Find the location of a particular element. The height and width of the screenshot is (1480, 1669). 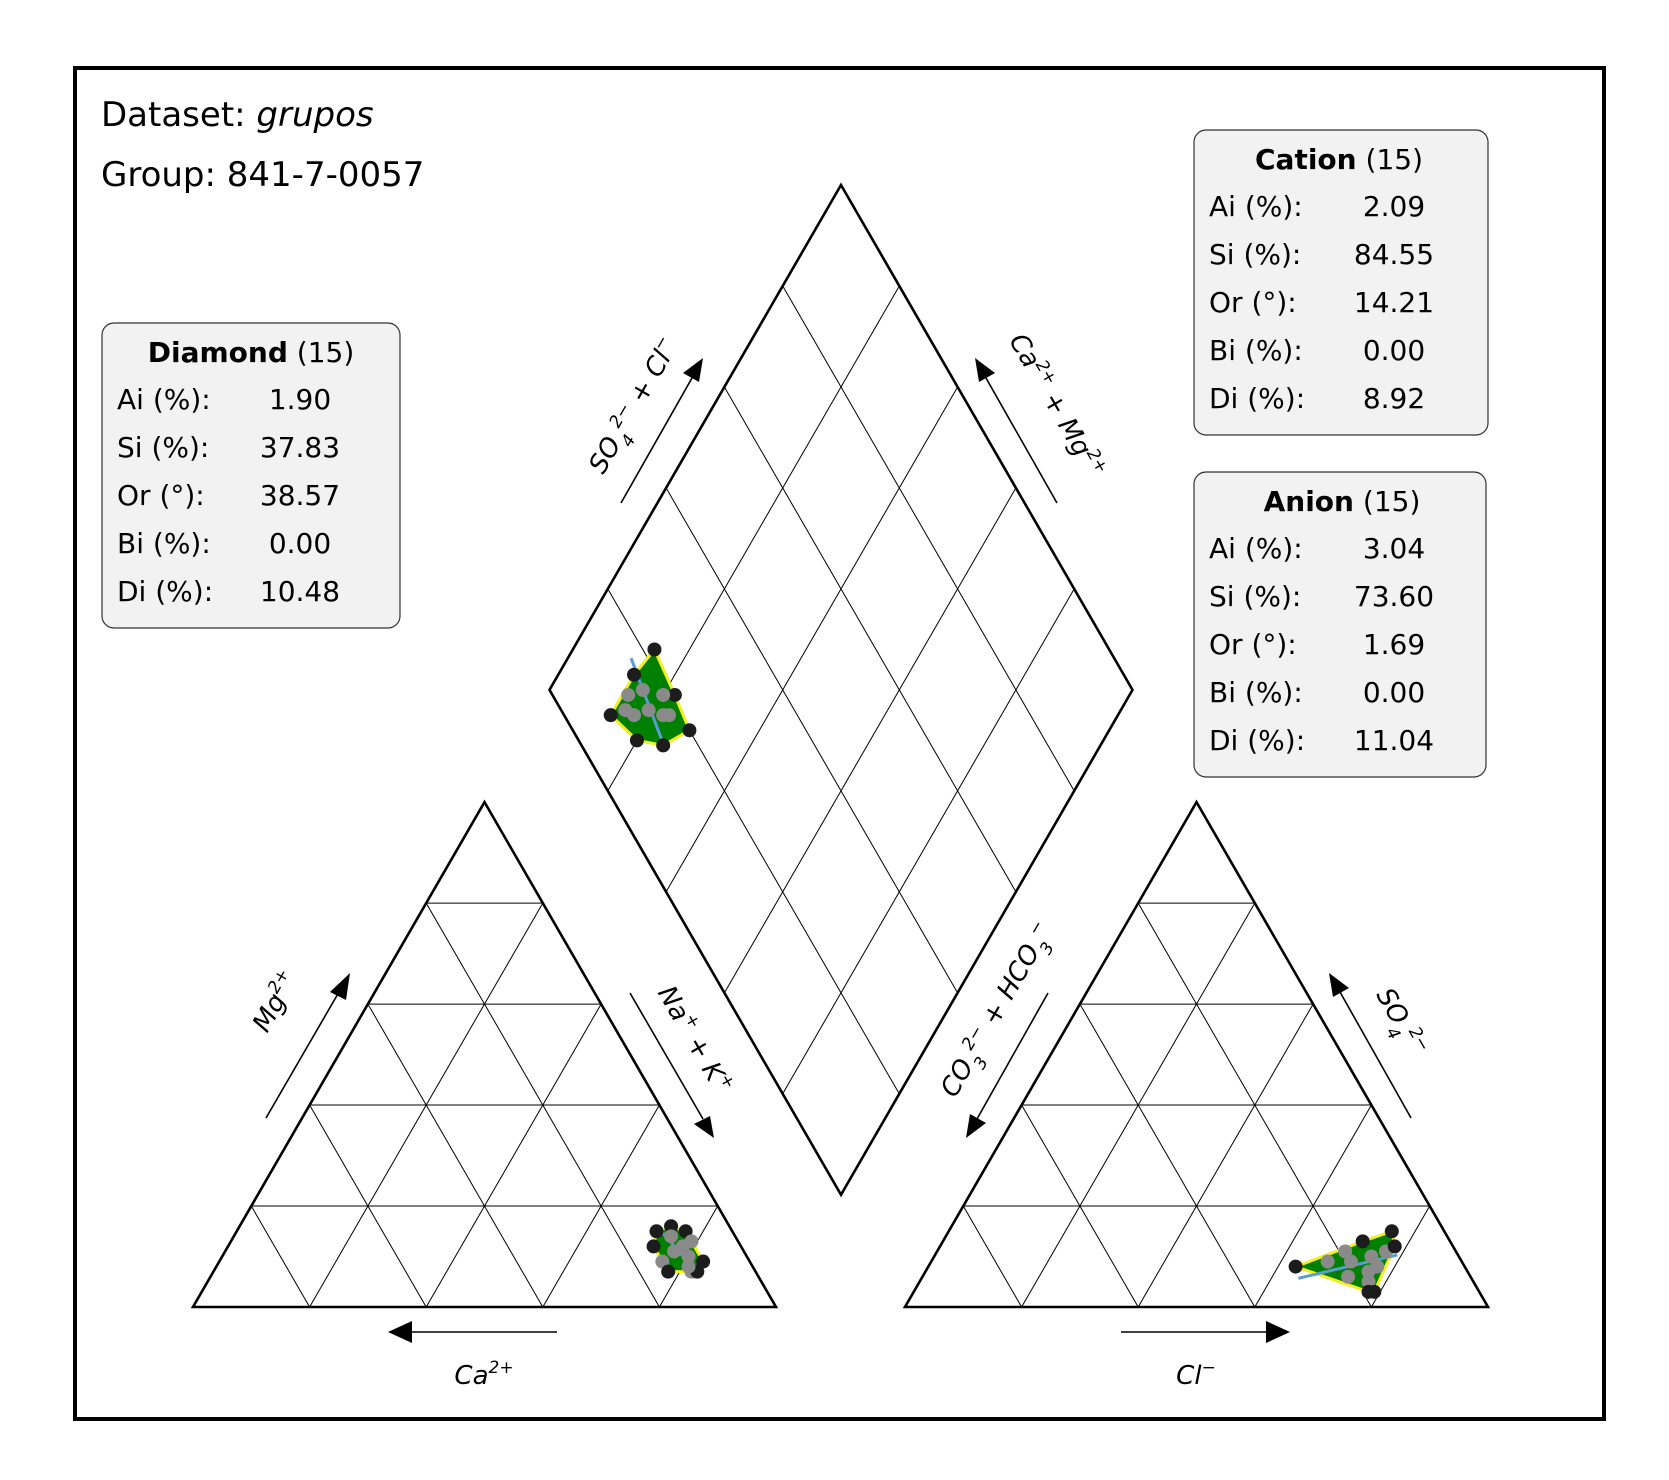

cation-triangle-outline is located at coordinates (484, 1054).